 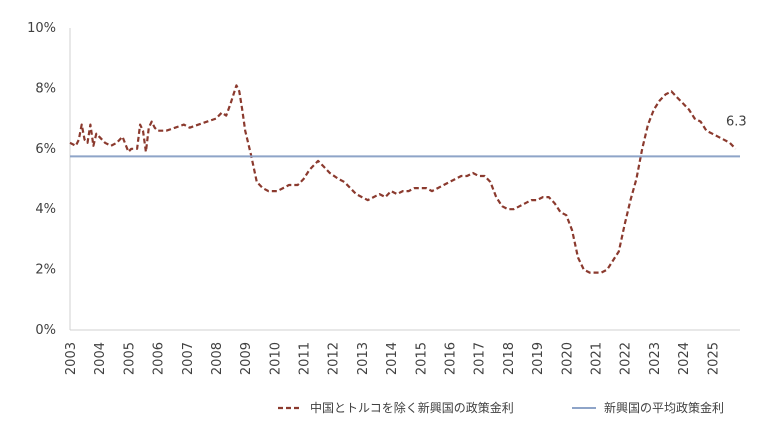 What do you see at coordinates (159, 358) in the screenshot?
I see `x-tick-label: 2006` at bounding box center [159, 358].